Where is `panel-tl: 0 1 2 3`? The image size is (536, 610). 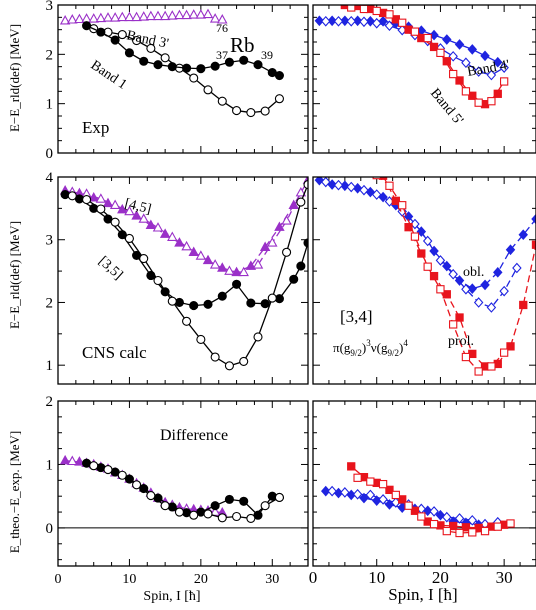
panel-tl: 0 1 2 3 is located at coordinates (177, 81).